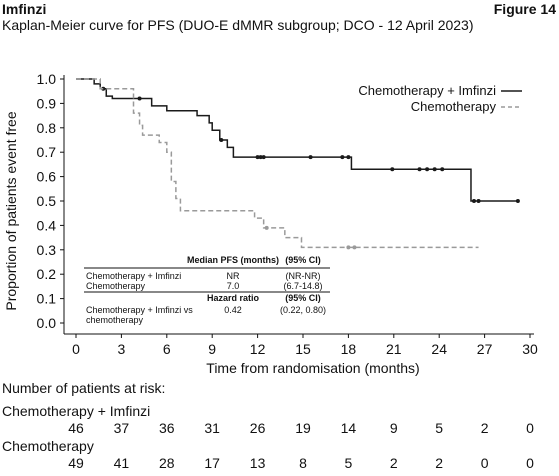  What do you see at coordinates (524, 9) in the screenshot?
I see `header-figure-number: Figure 14` at bounding box center [524, 9].